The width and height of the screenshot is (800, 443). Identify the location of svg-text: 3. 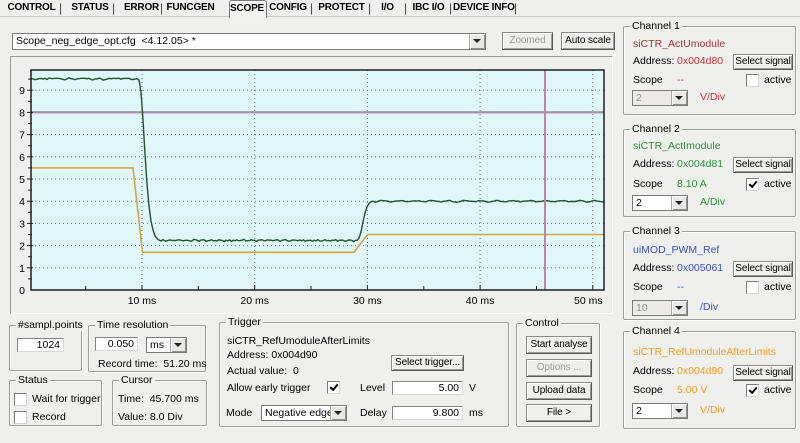
(22, 224).